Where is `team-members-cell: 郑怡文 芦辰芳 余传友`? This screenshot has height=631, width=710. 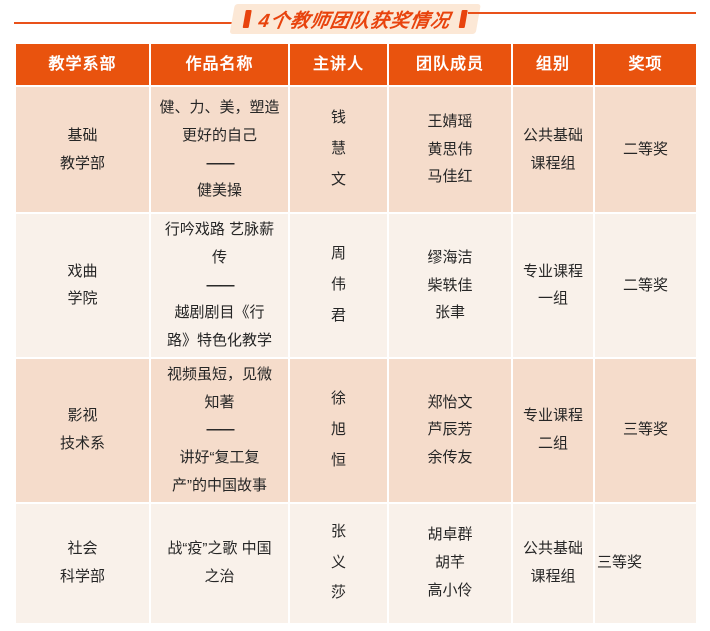
team-members-cell: 郑怡文 芦辰芳 余传友 is located at coordinates (450, 430).